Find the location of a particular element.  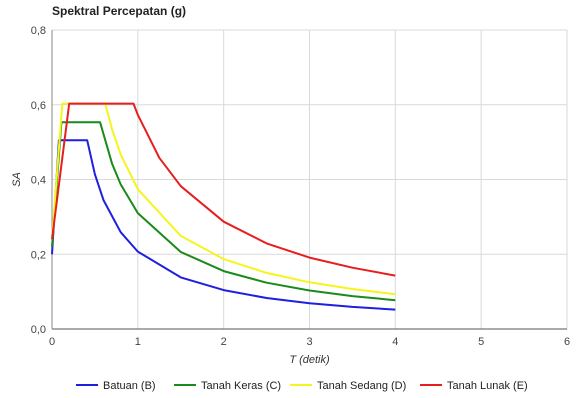

x-tick-label: 1 is located at coordinates (138, 342).